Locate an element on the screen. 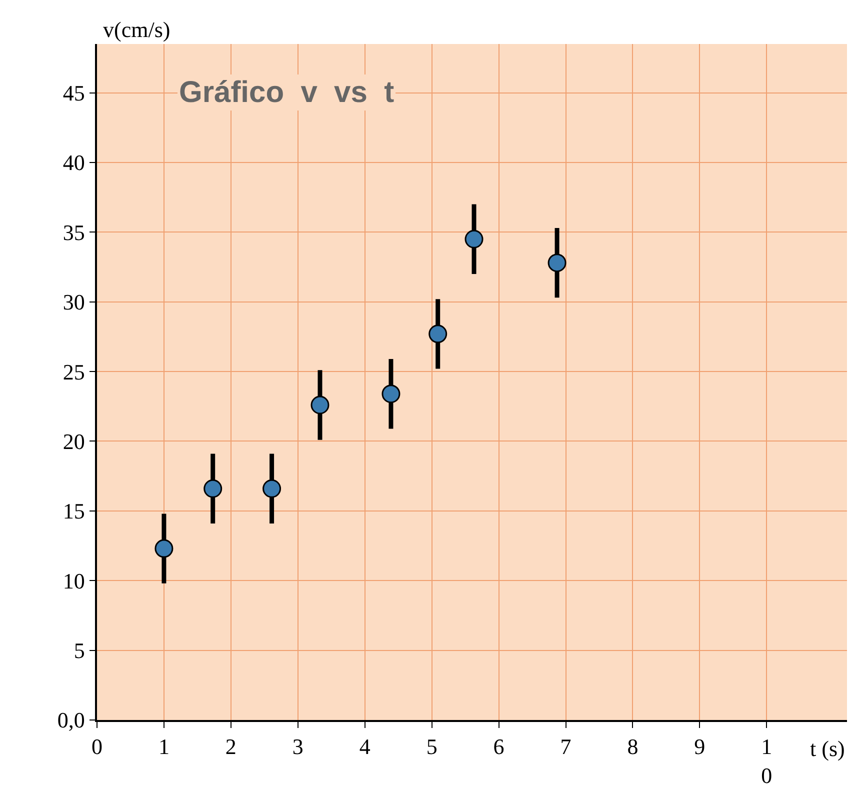 This screenshot has height=809, width=855. x-tick-label: 8 is located at coordinates (632, 747).